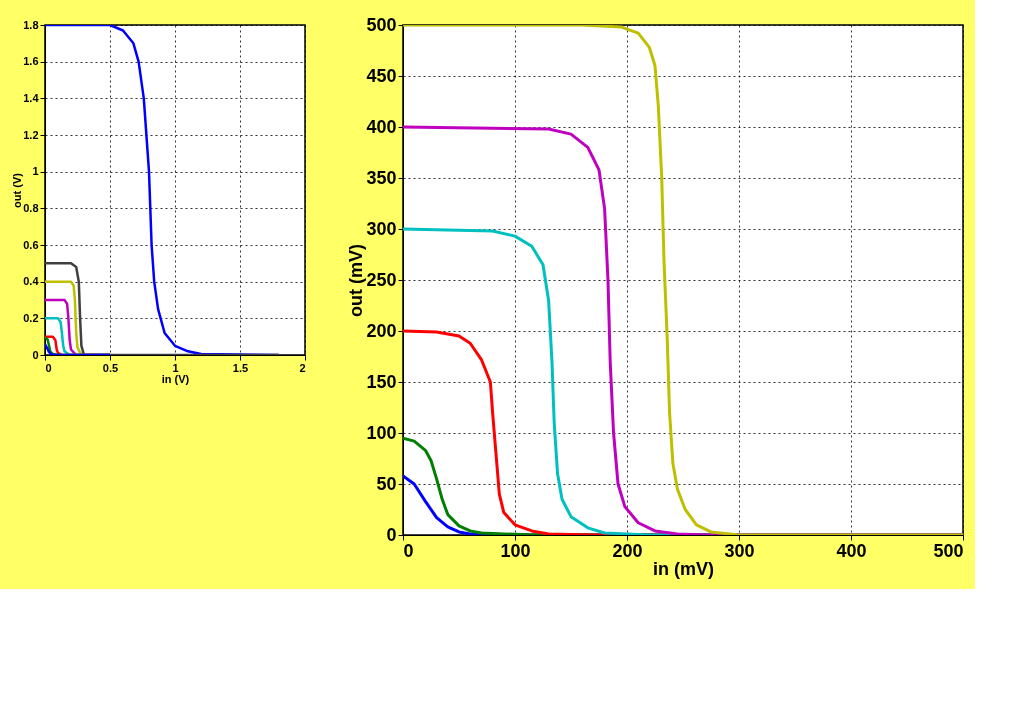  Describe the element at coordinates (386, 483) in the screenshot. I see `y-tick-label: 50` at that location.